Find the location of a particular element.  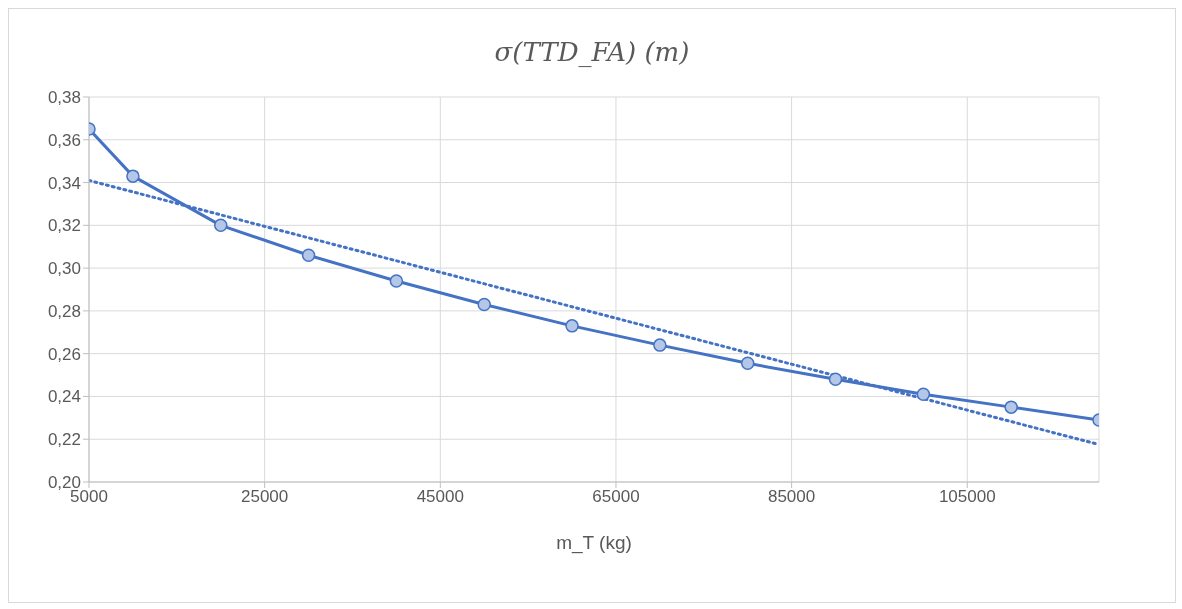

x-tick-label: 65000 is located at coordinates (616, 497).